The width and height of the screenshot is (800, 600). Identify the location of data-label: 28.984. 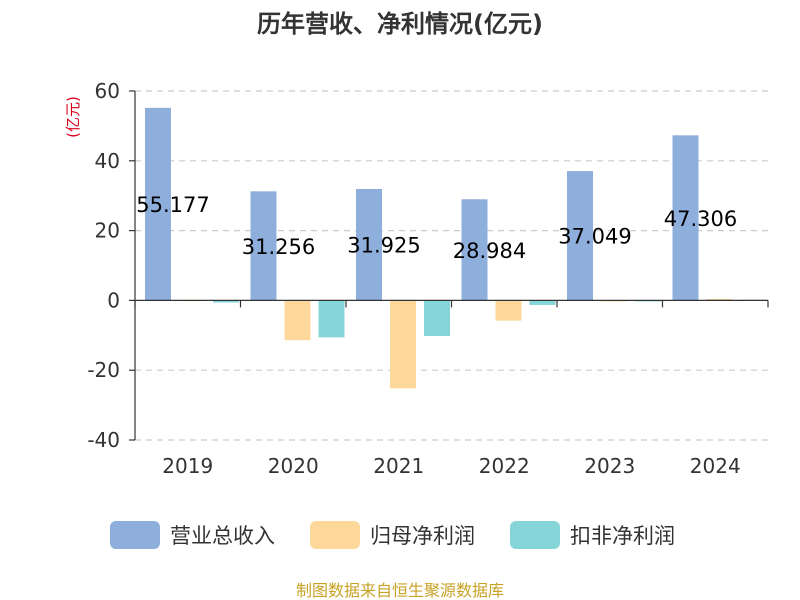
(489, 251).